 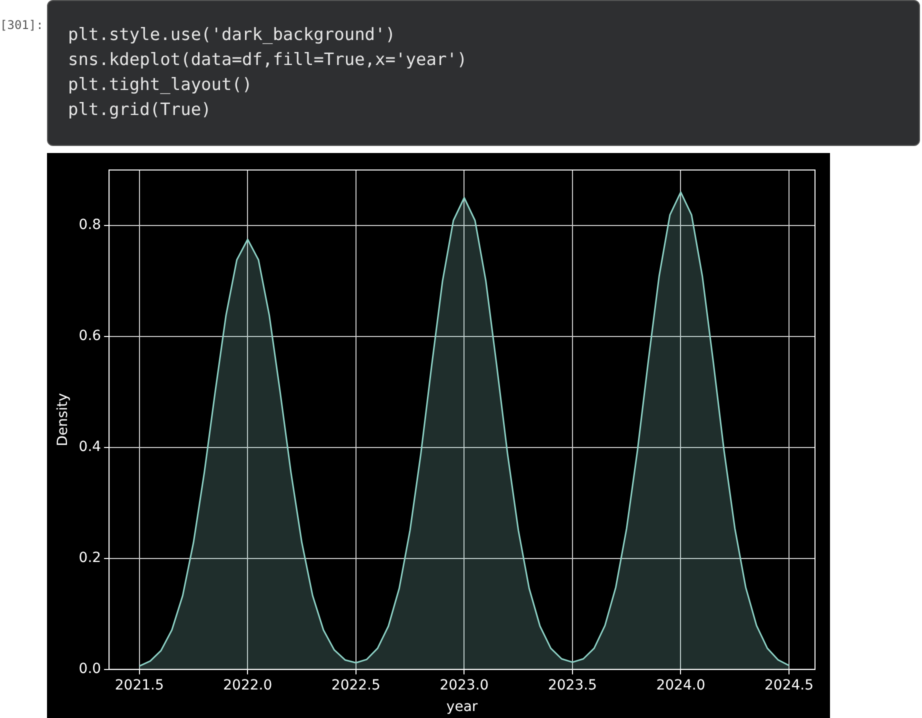 I want to click on text: plt.style.use('dark_background'), so click(x=232, y=35).